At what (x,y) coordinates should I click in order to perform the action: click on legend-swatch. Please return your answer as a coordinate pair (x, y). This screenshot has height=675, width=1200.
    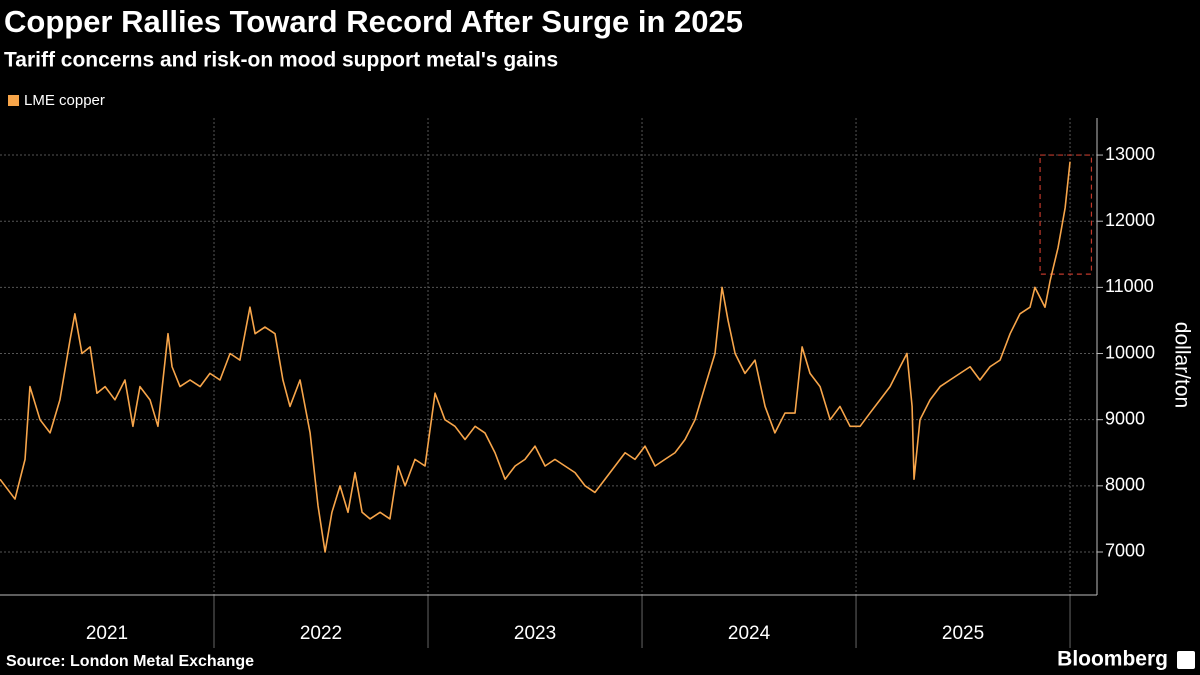
    Looking at the image, I should click on (13, 100).